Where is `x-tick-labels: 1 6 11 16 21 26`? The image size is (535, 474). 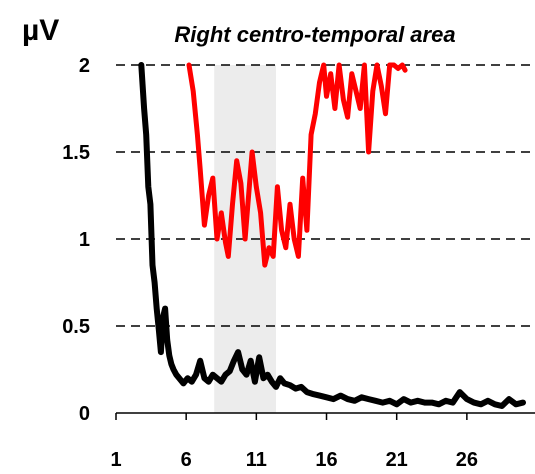
x-tick-labels: 1 6 11 16 21 26 is located at coordinates (294, 460).